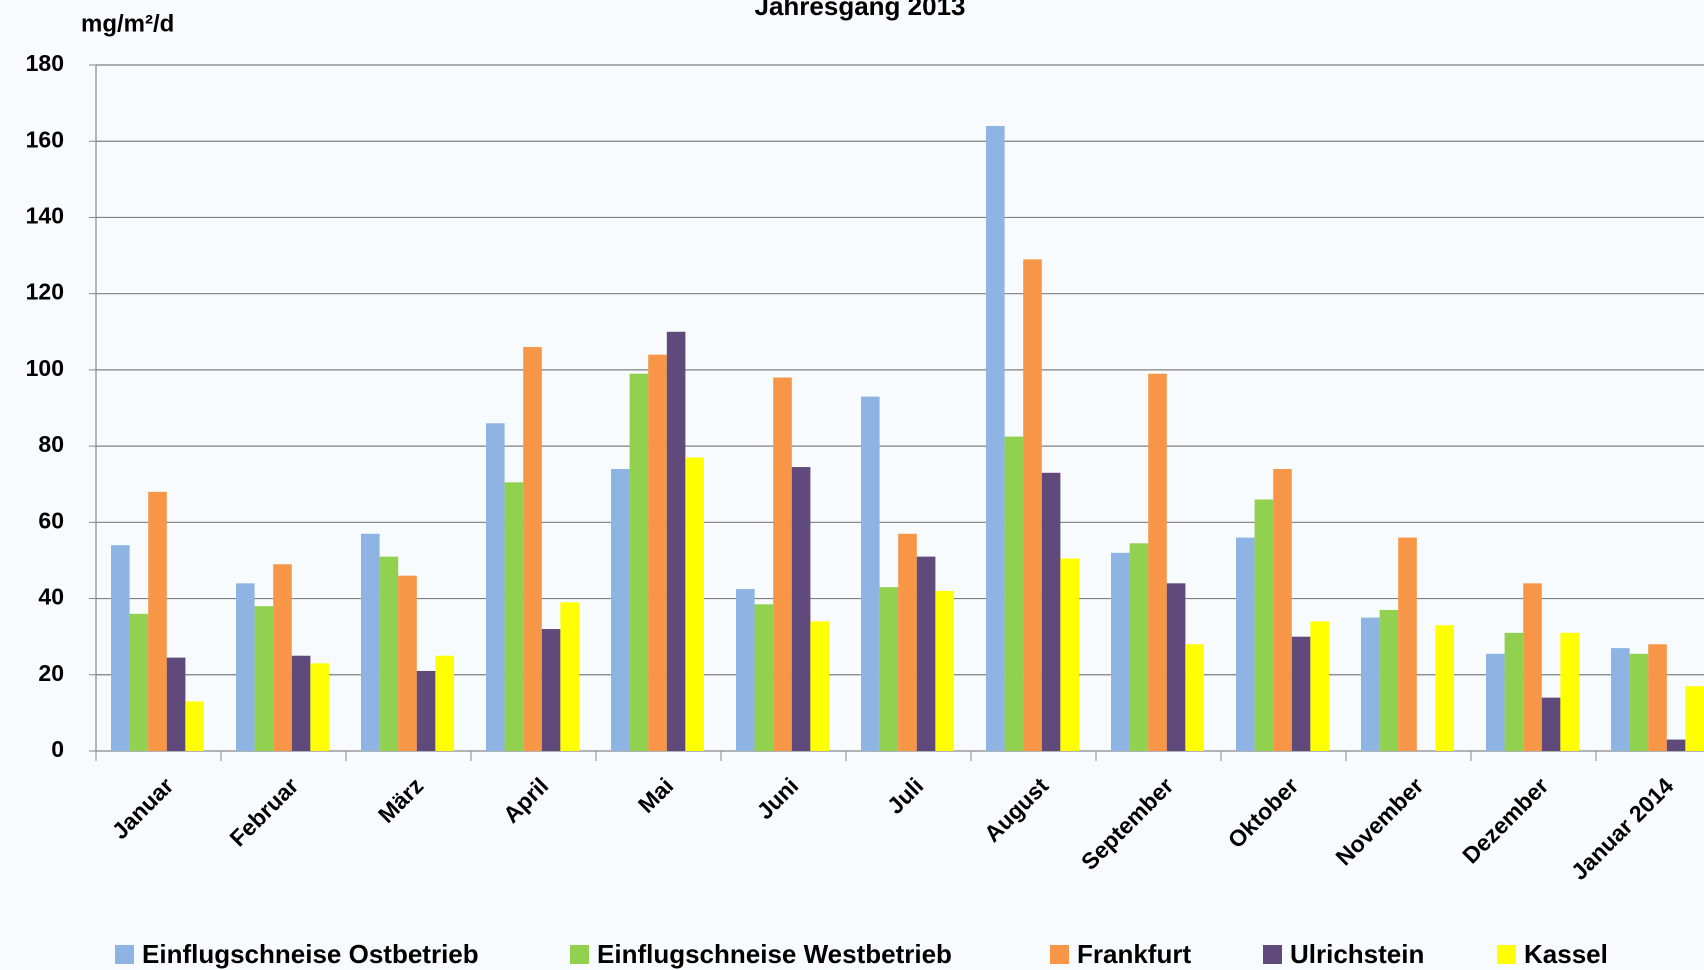  I want to click on chart-title: Jahresgang 2013, so click(859, 10).